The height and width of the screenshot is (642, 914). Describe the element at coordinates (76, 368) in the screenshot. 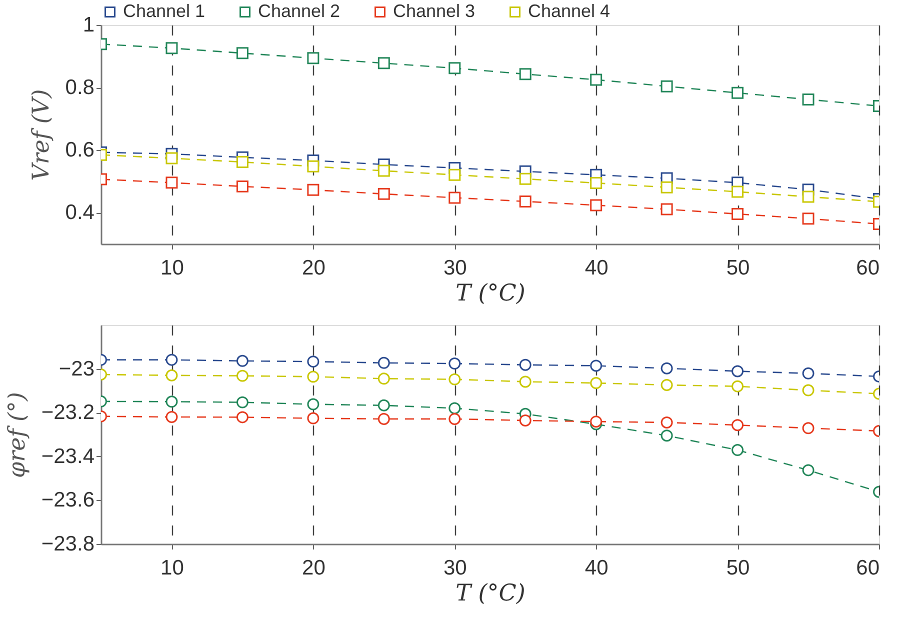

I see `y-tick-label: −23` at that location.